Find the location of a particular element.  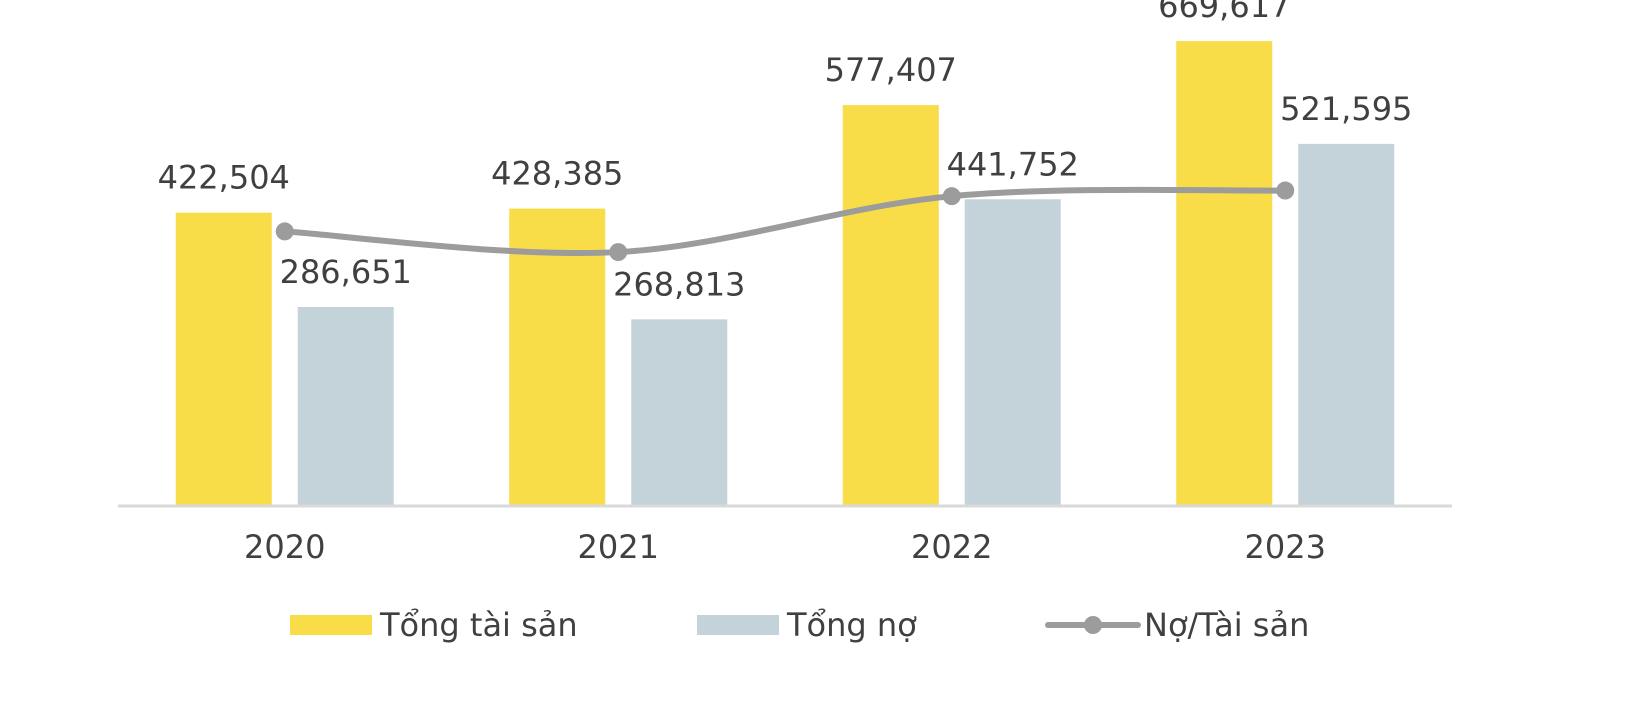

line-layer is located at coordinates (785, 221).